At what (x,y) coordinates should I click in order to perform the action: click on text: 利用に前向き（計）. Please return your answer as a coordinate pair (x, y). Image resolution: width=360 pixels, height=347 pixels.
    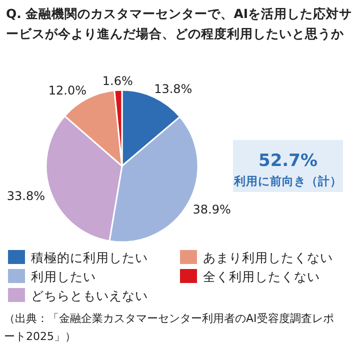
    Looking at the image, I should click on (287, 181).